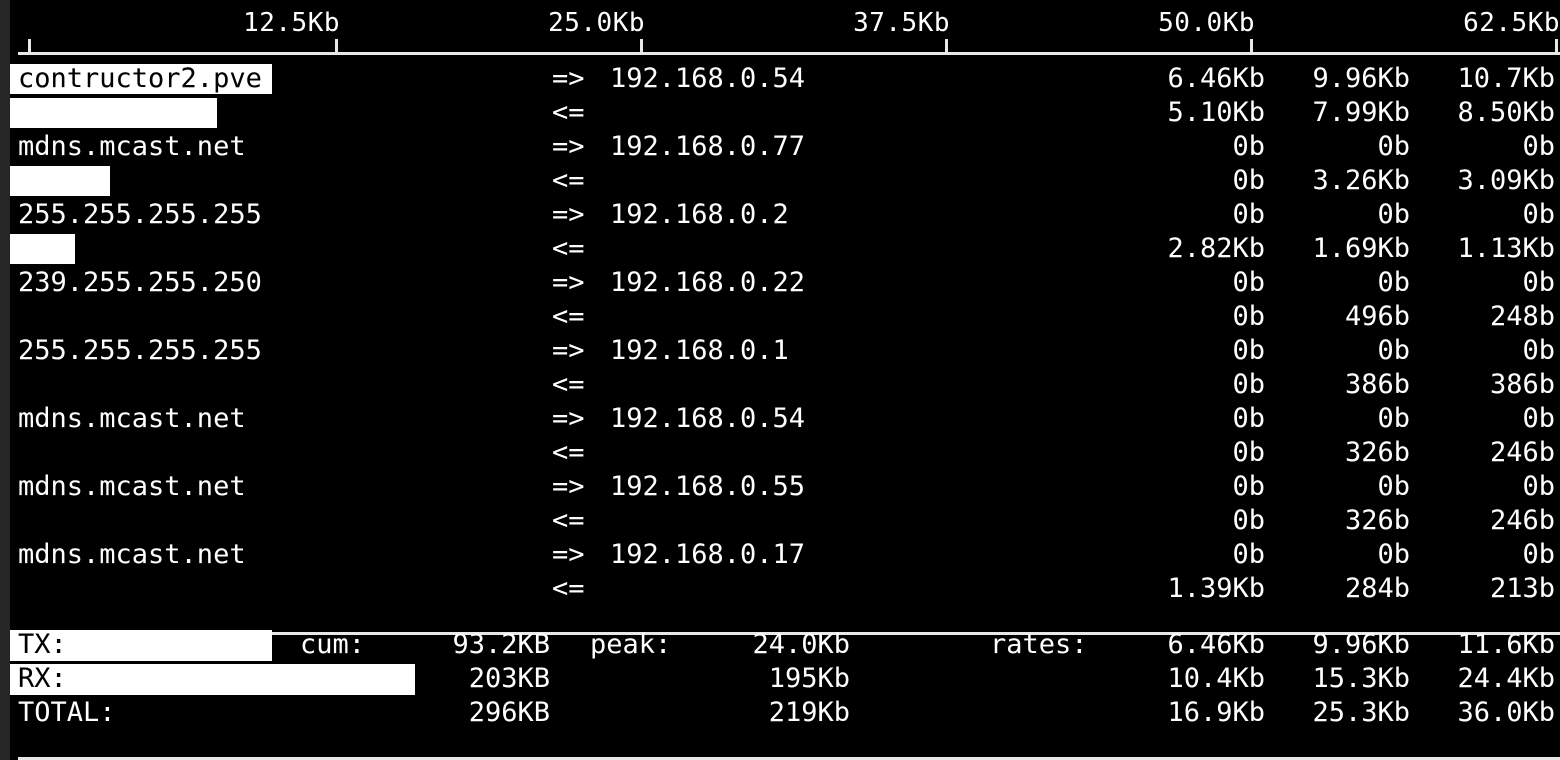  What do you see at coordinates (785, 249) in the screenshot?
I see `connection-row-rx: <= 2.82Kb 1.69Kb 1.13Kb` at bounding box center [785, 249].